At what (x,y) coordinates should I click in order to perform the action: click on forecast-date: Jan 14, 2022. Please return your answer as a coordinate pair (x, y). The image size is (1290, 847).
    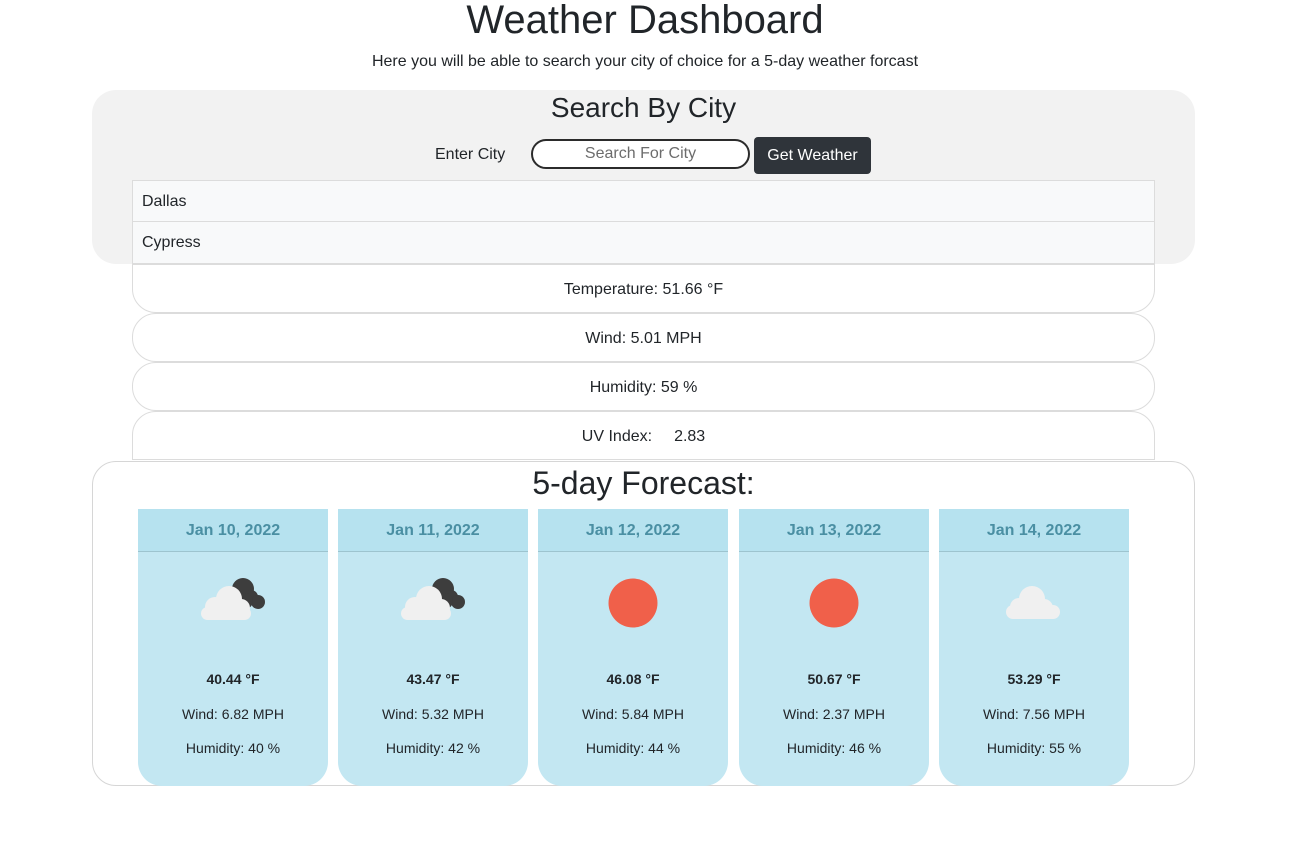
    Looking at the image, I should click on (1034, 530).